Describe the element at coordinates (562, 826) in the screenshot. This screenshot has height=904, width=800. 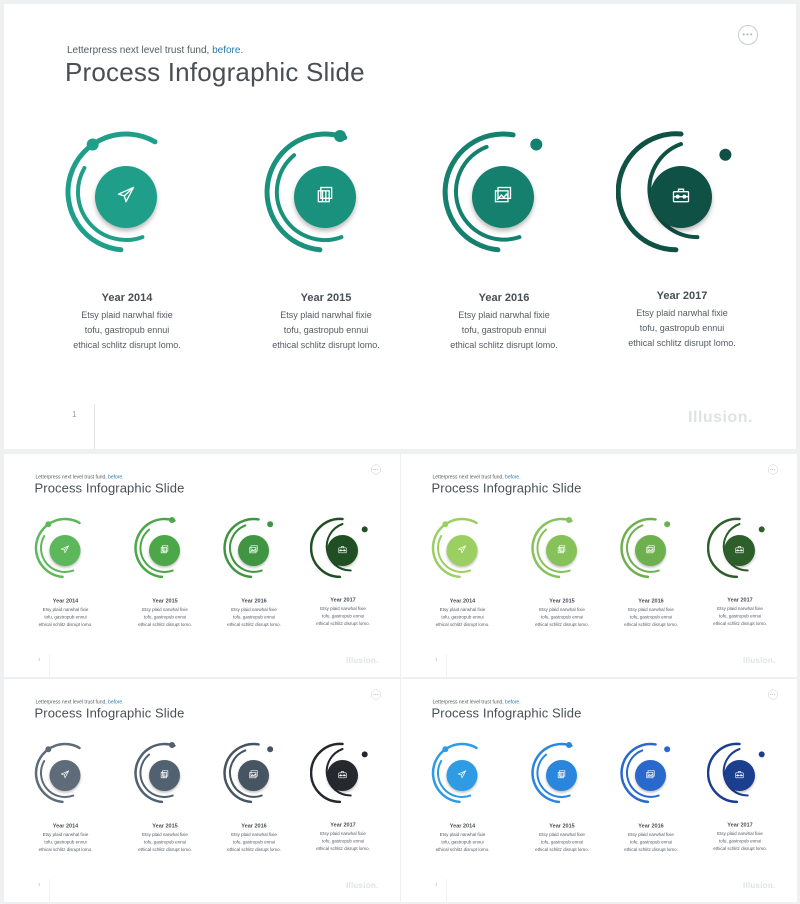
I see `step-year: Year 2015` at that location.